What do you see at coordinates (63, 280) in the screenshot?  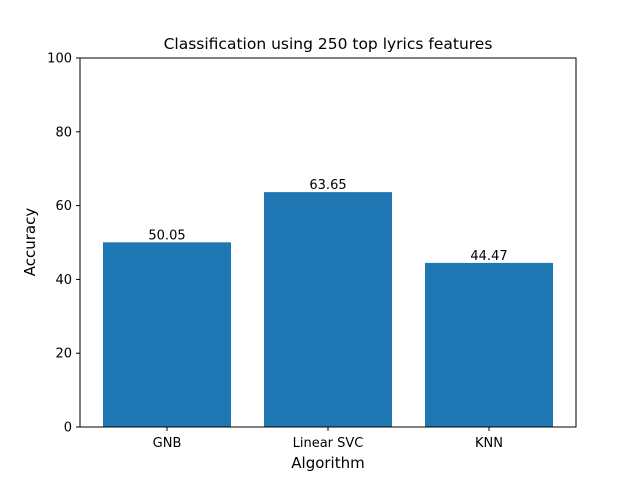 I see `y-tick-label: 40` at bounding box center [63, 280].